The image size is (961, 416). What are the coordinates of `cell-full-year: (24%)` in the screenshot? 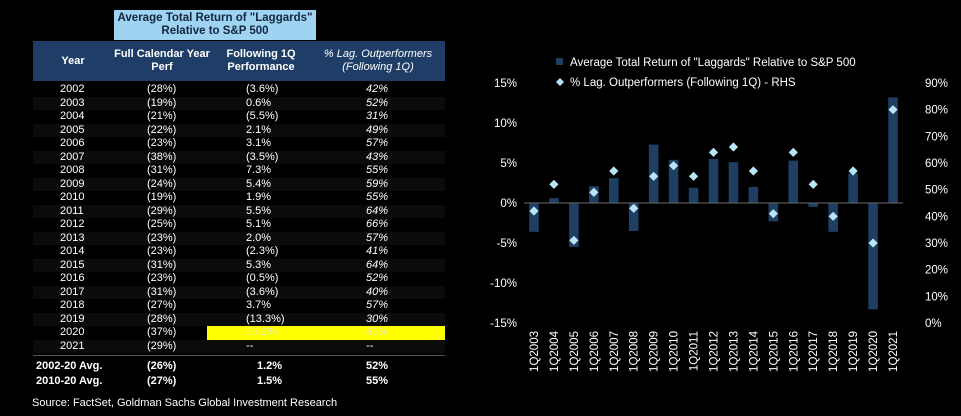 It's located at (162, 183).